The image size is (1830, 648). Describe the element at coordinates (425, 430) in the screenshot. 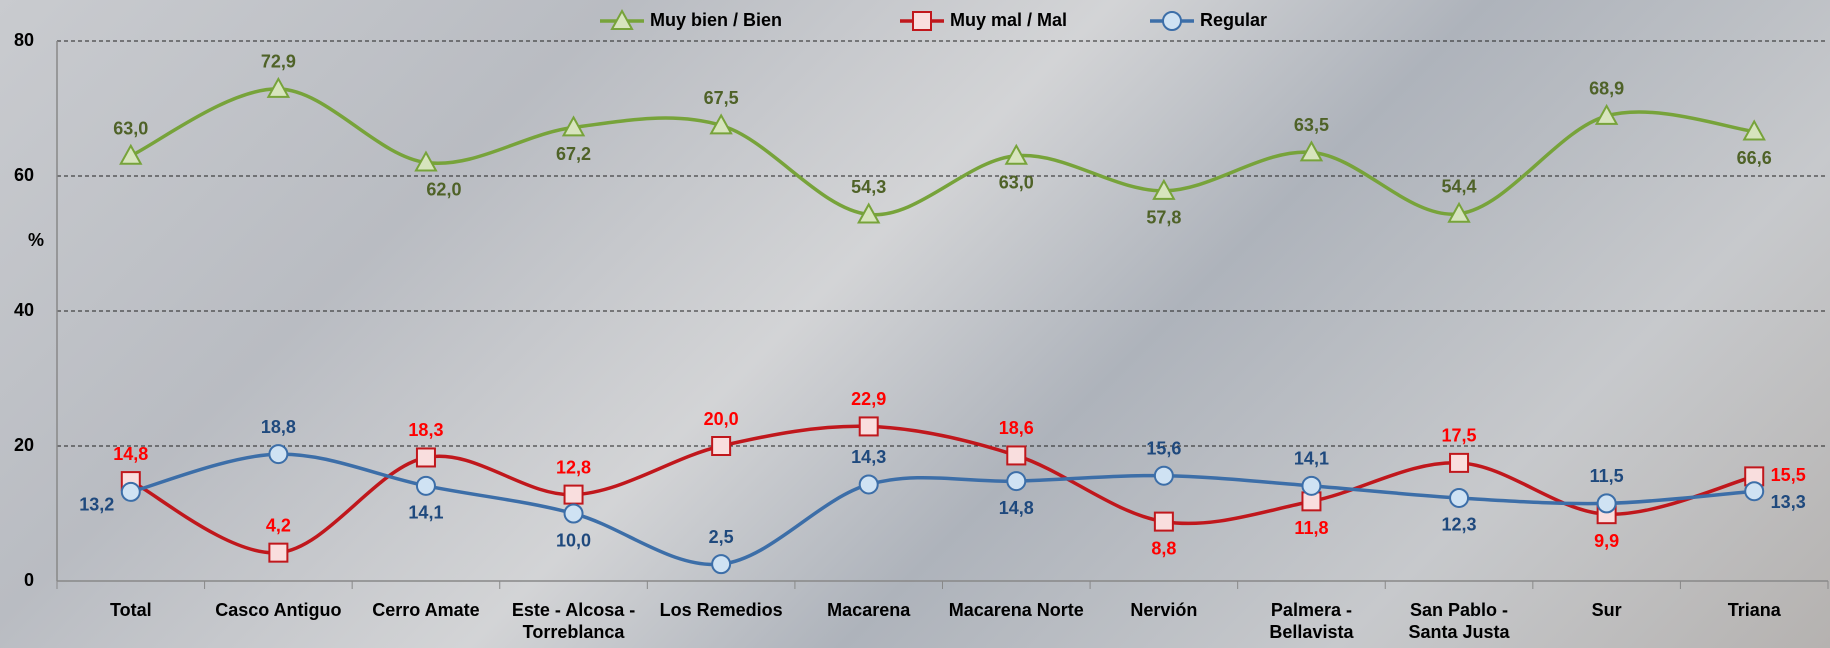

I see `value-label: 18,3` at that location.